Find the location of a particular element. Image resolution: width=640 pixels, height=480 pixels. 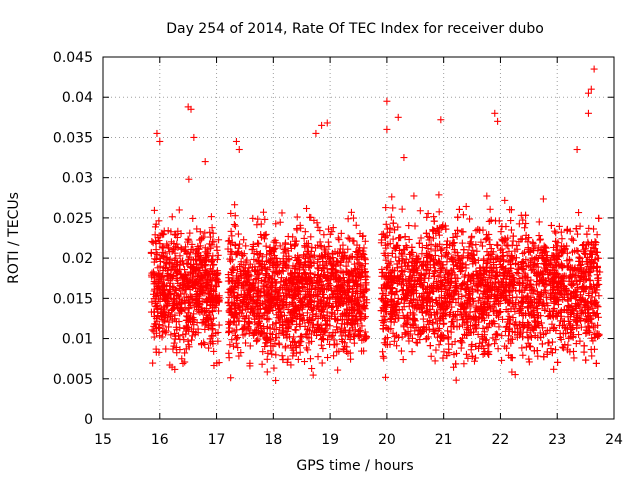

y-tick-label: 0.04 is located at coordinates (77, 98).